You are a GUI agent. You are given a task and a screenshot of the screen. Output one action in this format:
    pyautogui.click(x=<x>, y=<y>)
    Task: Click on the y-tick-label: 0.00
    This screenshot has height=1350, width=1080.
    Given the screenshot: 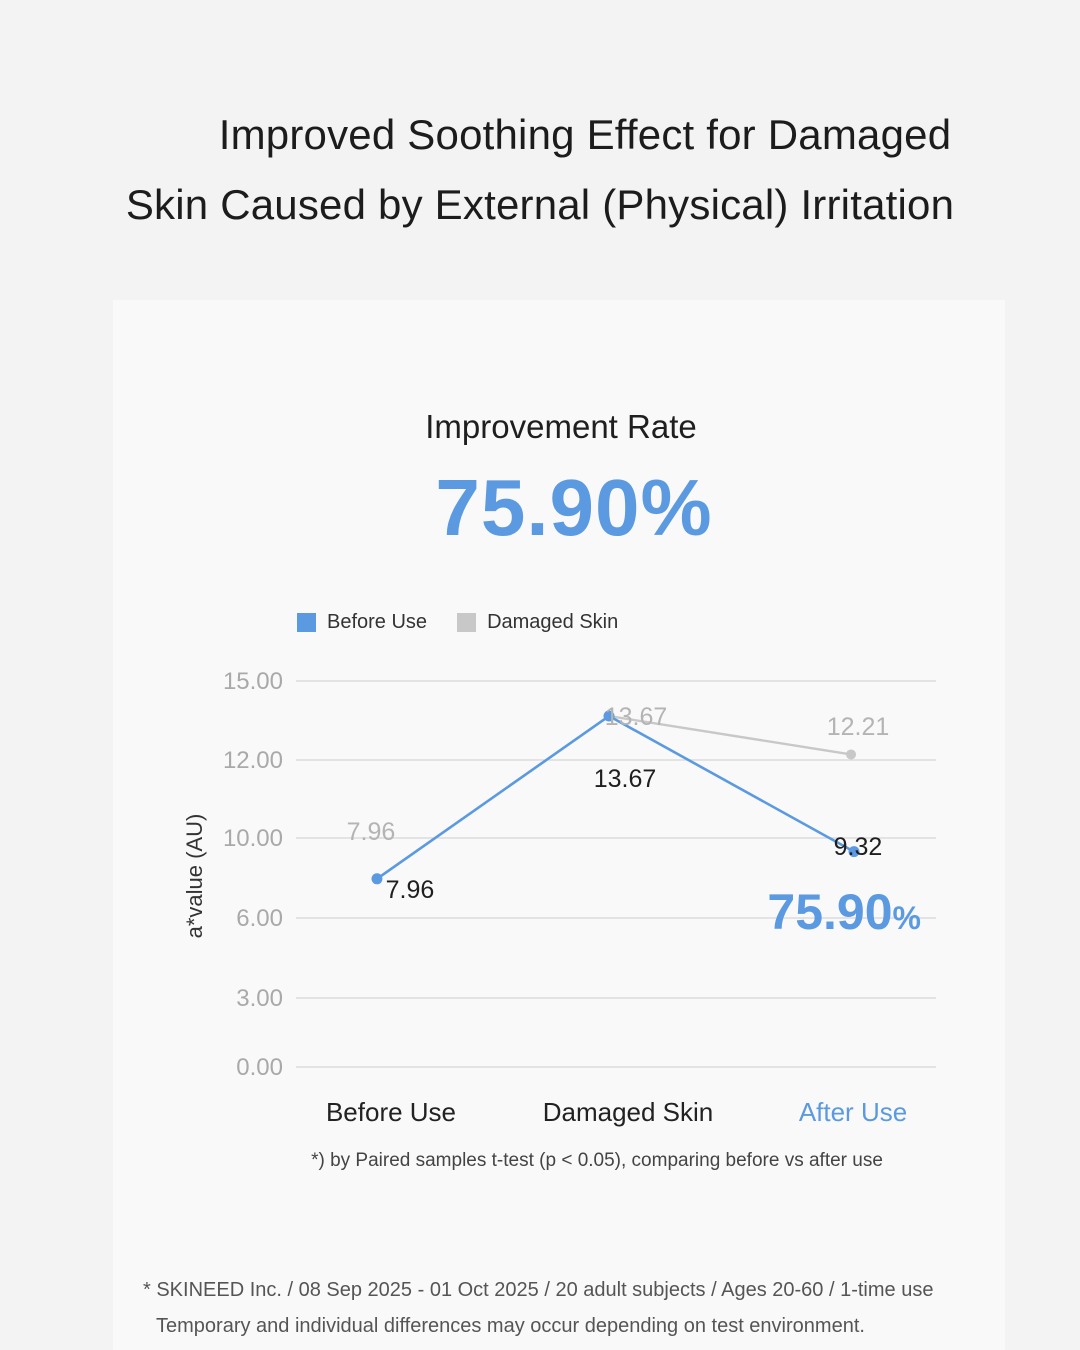 What is the action you would take?
    pyautogui.click(x=259, y=1067)
    